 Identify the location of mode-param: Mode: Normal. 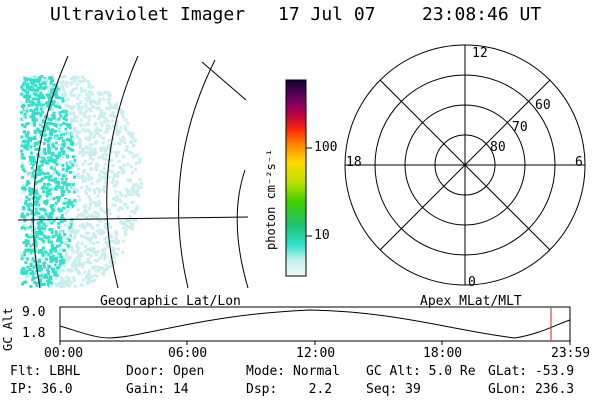
(293, 371).